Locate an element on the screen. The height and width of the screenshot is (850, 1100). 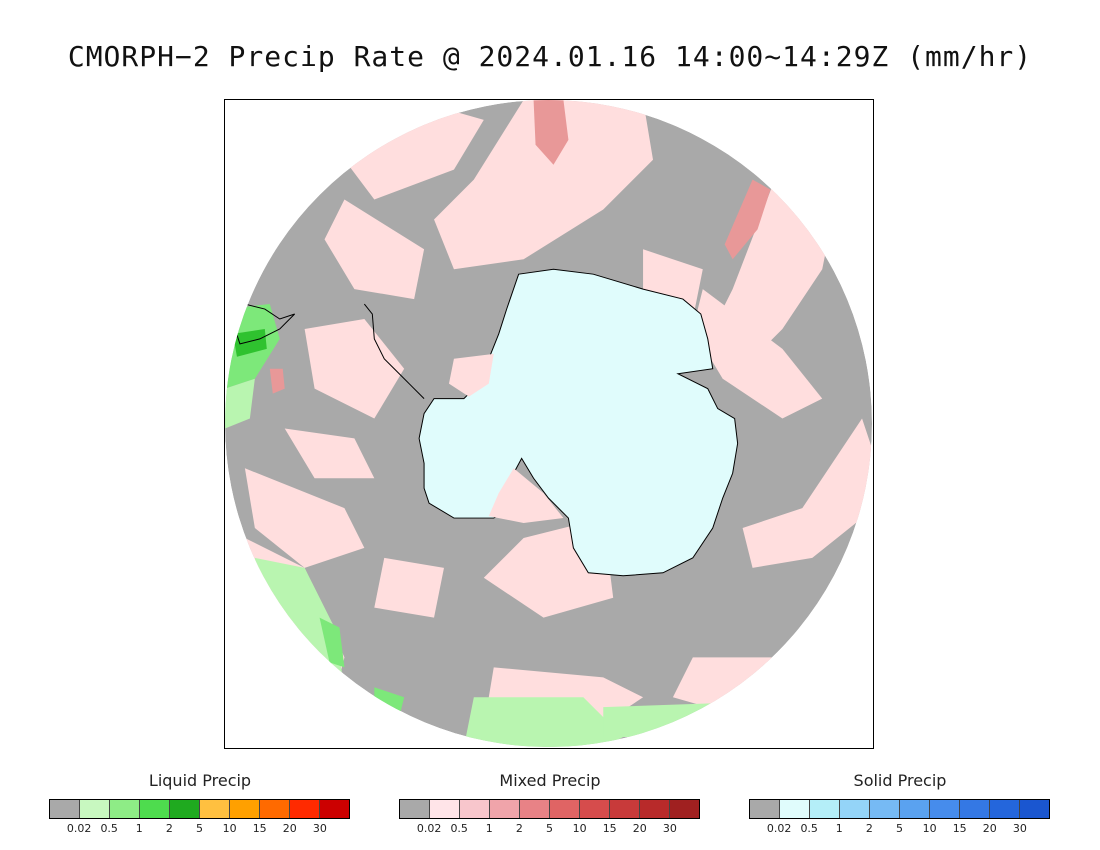
solid-precip-legend: Solid Precip 0.02 0.5 1 2 5 10 15 20 30 is located at coordinates (900, 803).